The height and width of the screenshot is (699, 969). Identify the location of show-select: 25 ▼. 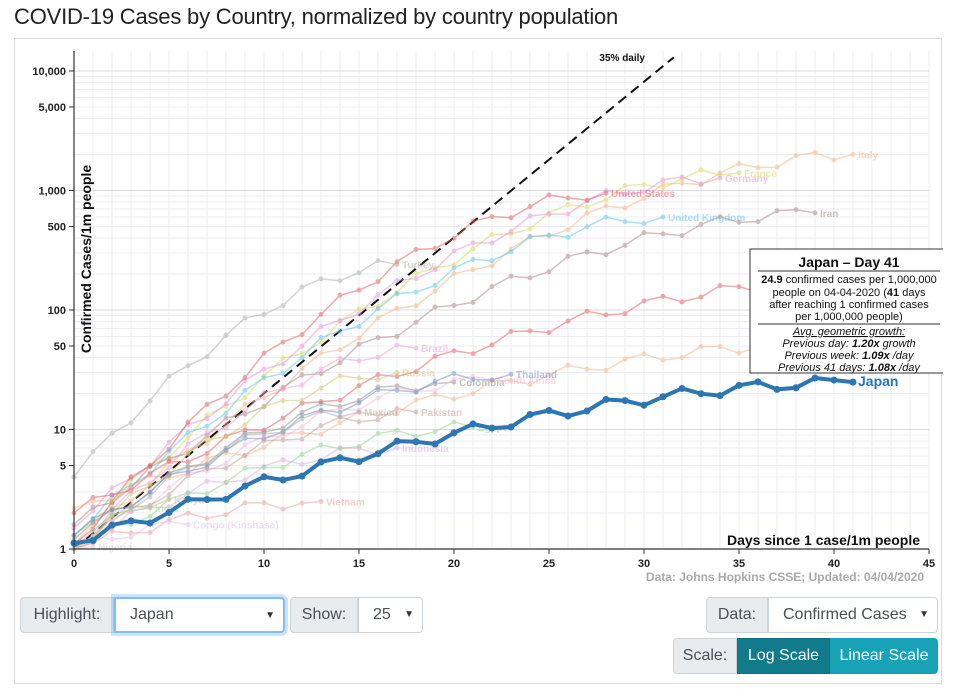
(390, 615).